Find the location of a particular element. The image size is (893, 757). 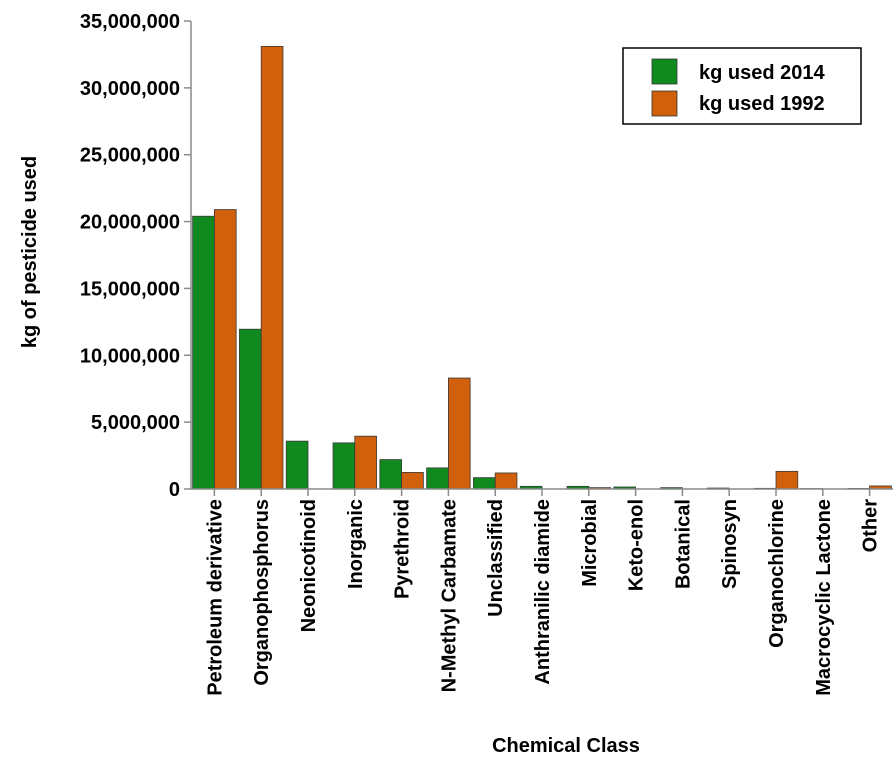

x-axis-title: Chemical Class is located at coordinates (566, 746).